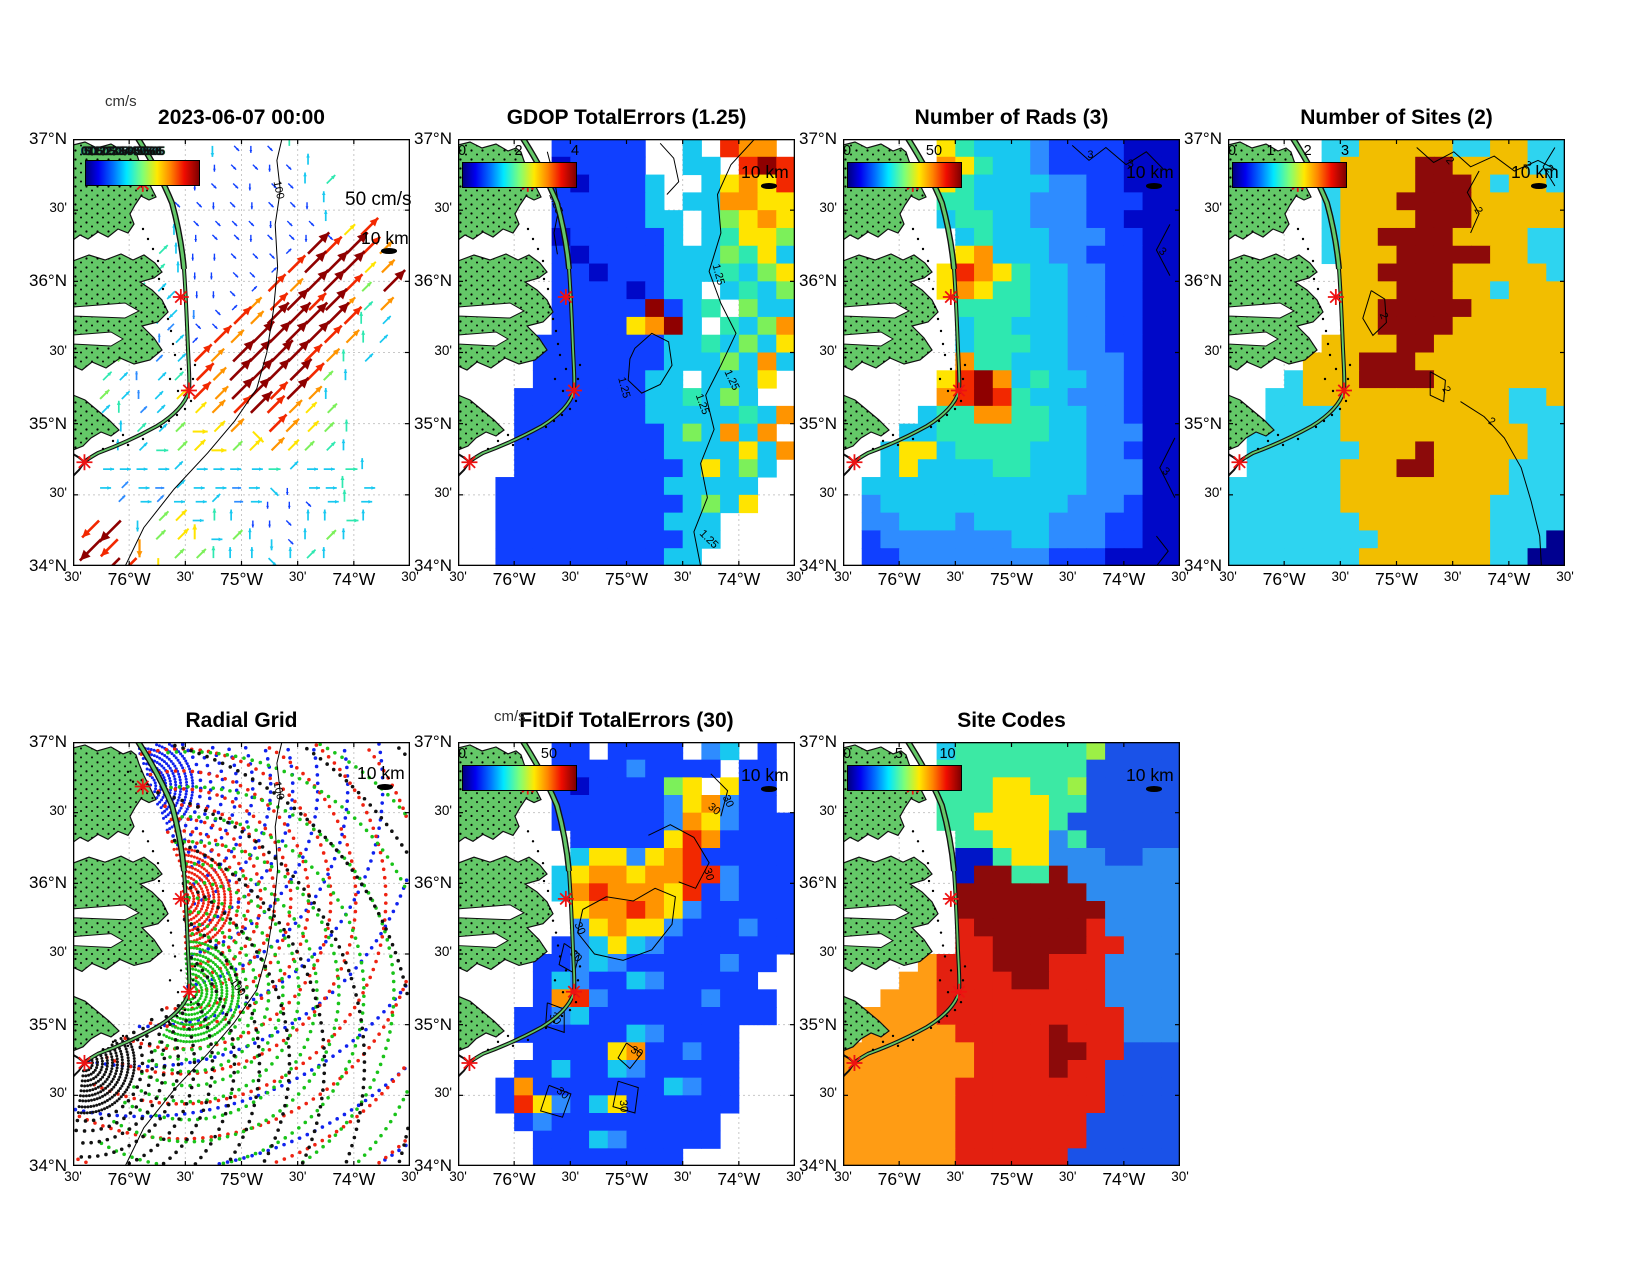 This screenshot has width=1650, height=1275. I want to click on contour-label: 1.25, so click(623, 388).